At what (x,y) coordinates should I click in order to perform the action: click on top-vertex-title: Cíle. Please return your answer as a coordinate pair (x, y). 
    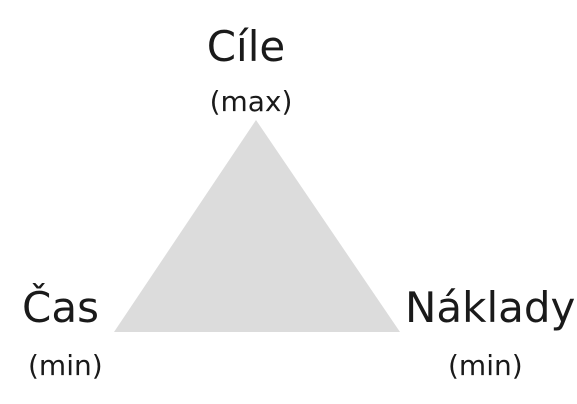
    Looking at the image, I should click on (246, 46).